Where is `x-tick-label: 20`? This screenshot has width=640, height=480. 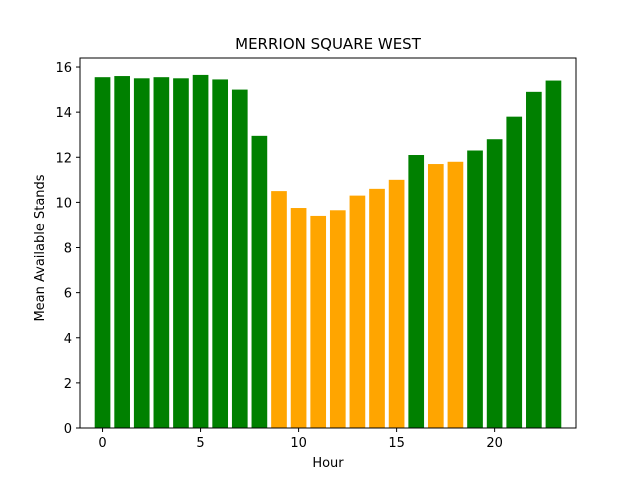
x-tick-label: 20 is located at coordinates (494, 443).